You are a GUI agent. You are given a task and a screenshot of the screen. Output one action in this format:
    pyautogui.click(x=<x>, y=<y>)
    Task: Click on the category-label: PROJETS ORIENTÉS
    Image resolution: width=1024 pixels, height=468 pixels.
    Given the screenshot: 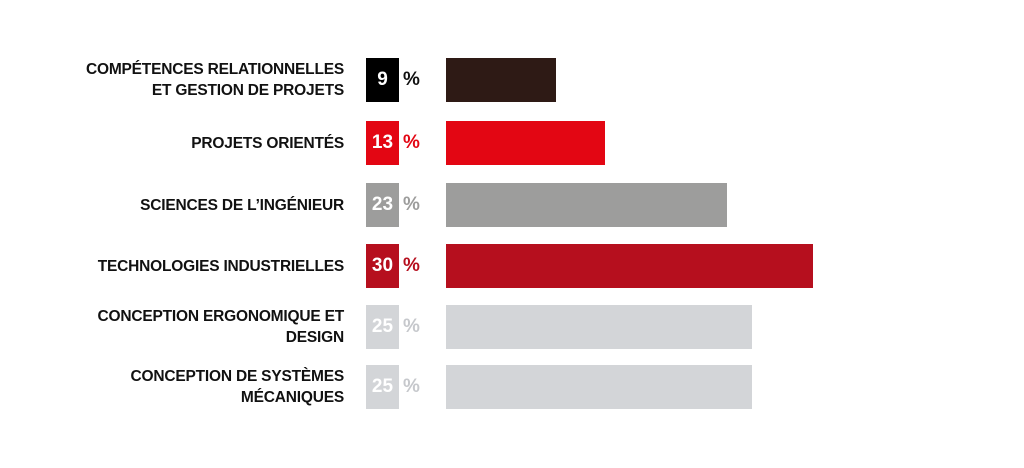 What is the action you would take?
    pyautogui.click(x=192, y=143)
    